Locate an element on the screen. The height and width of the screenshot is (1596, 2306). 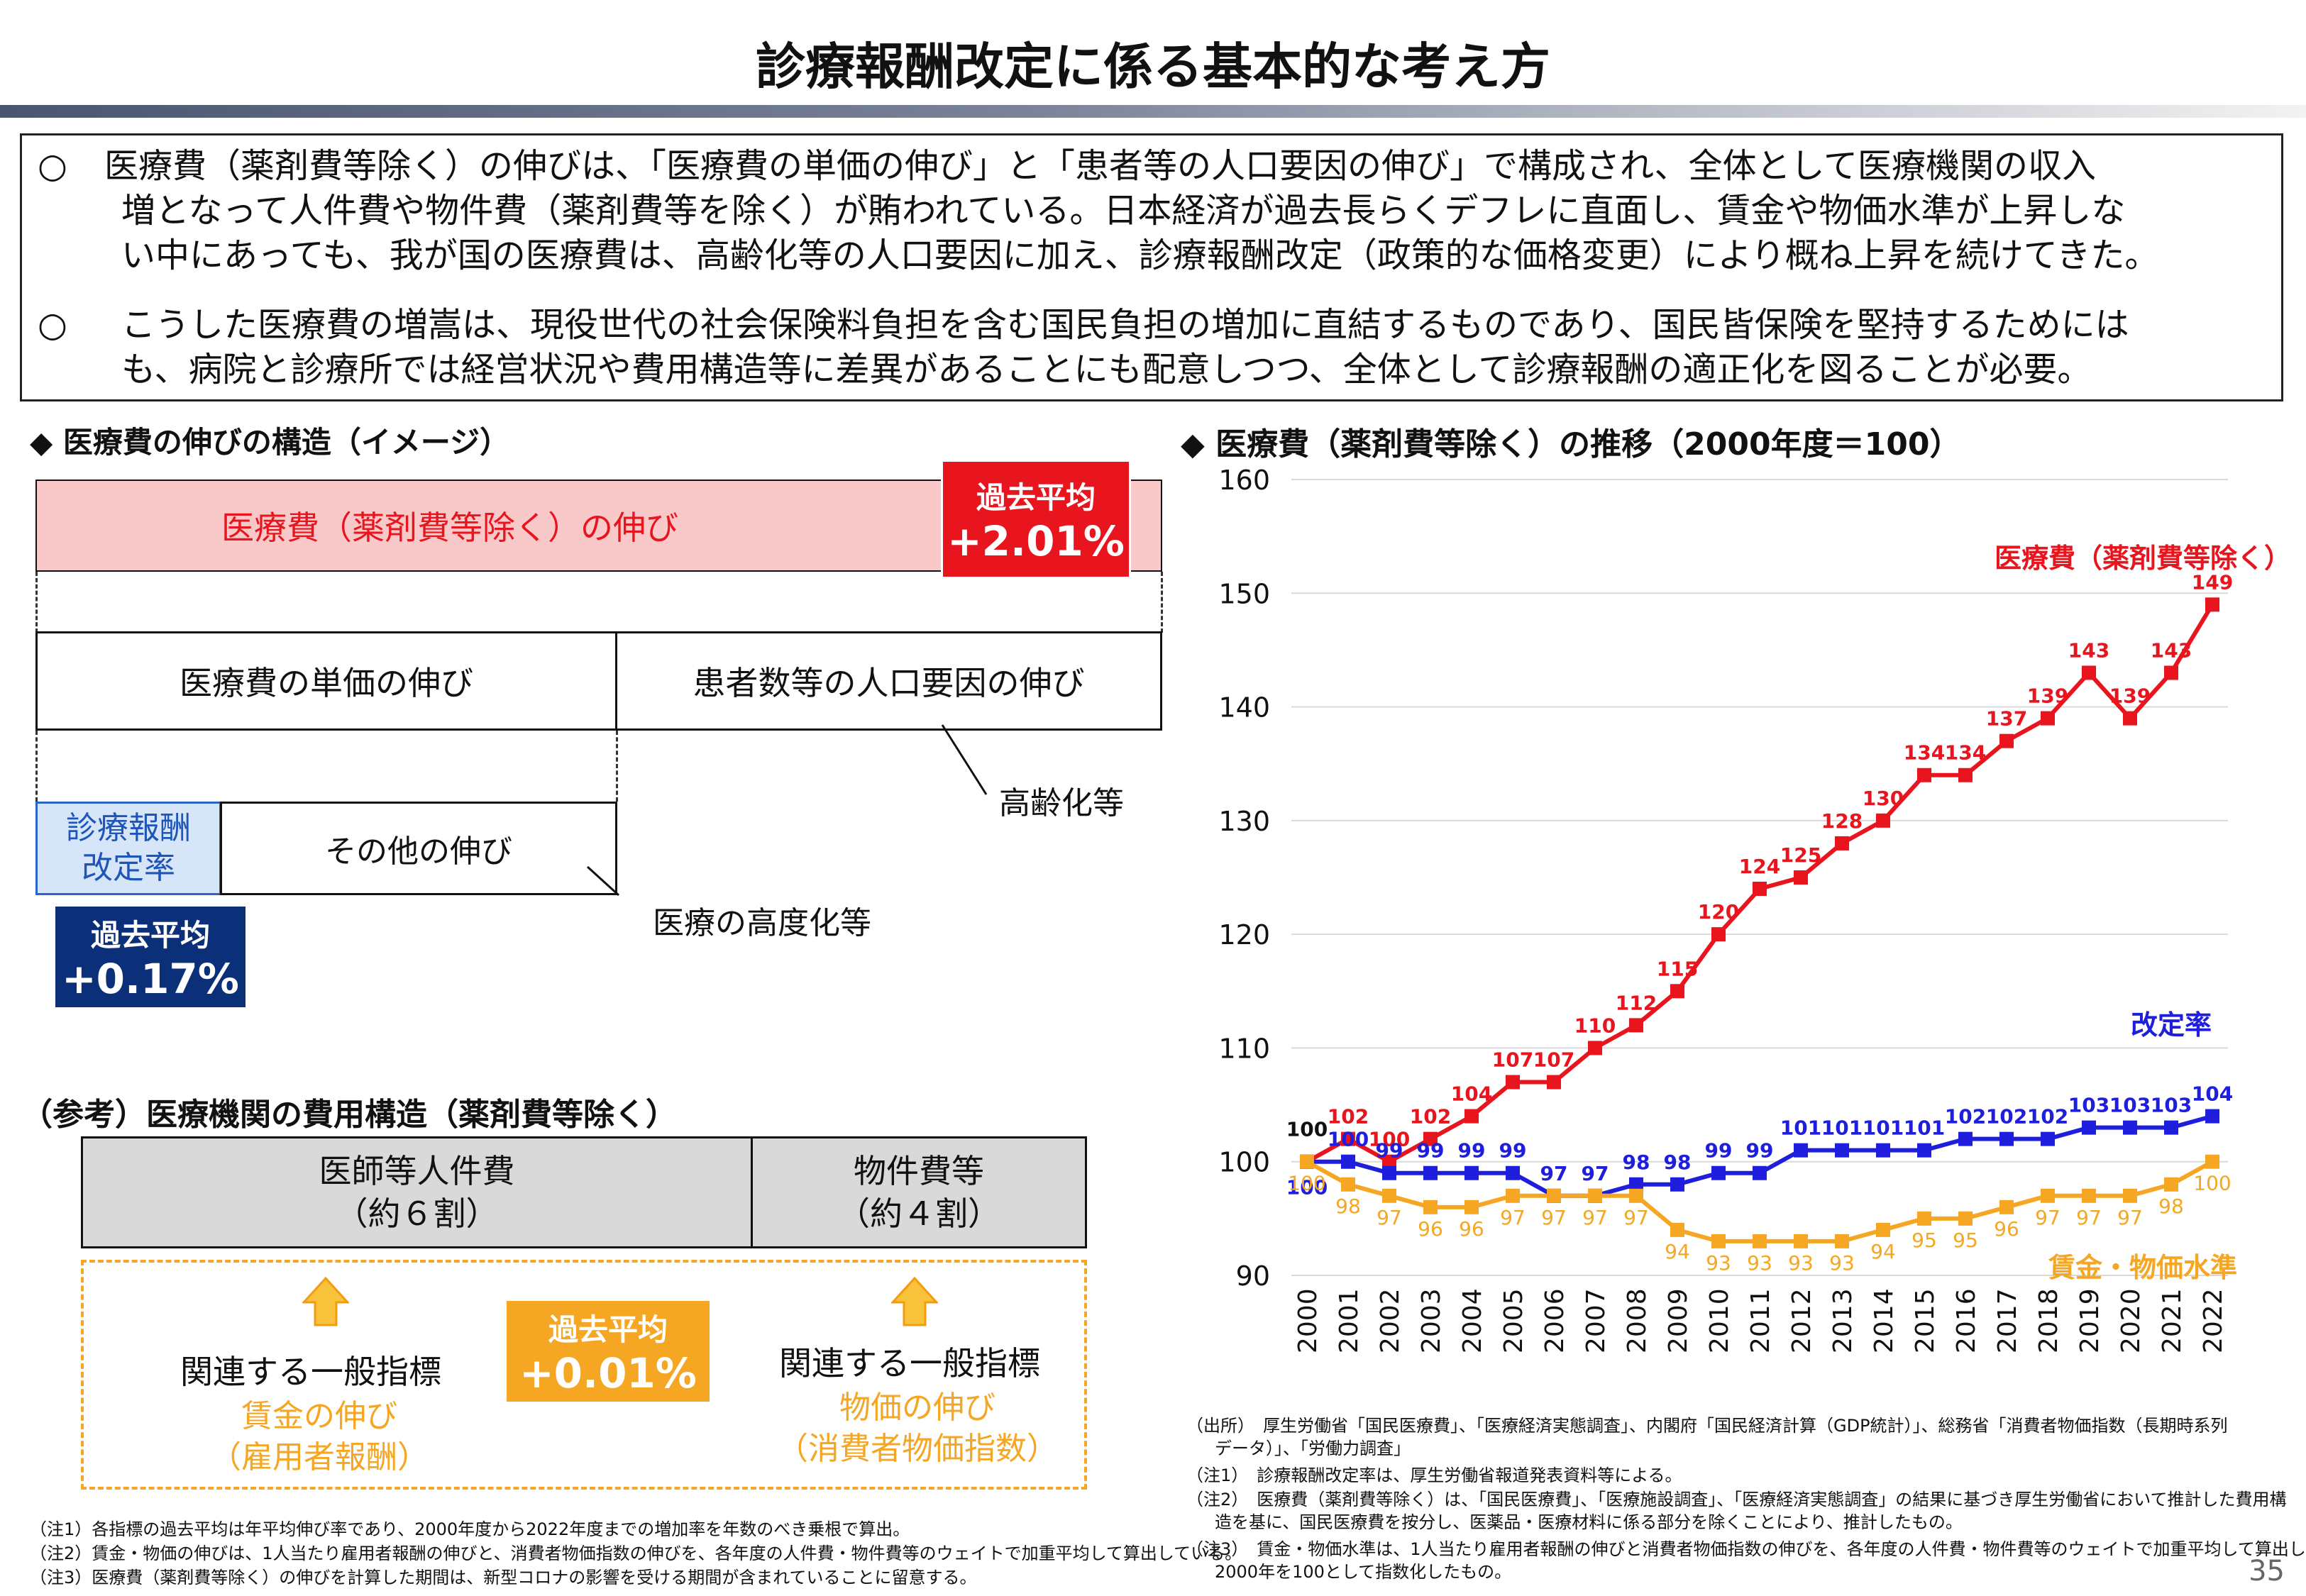
y-tick-label: 130 is located at coordinates (1244, 821).